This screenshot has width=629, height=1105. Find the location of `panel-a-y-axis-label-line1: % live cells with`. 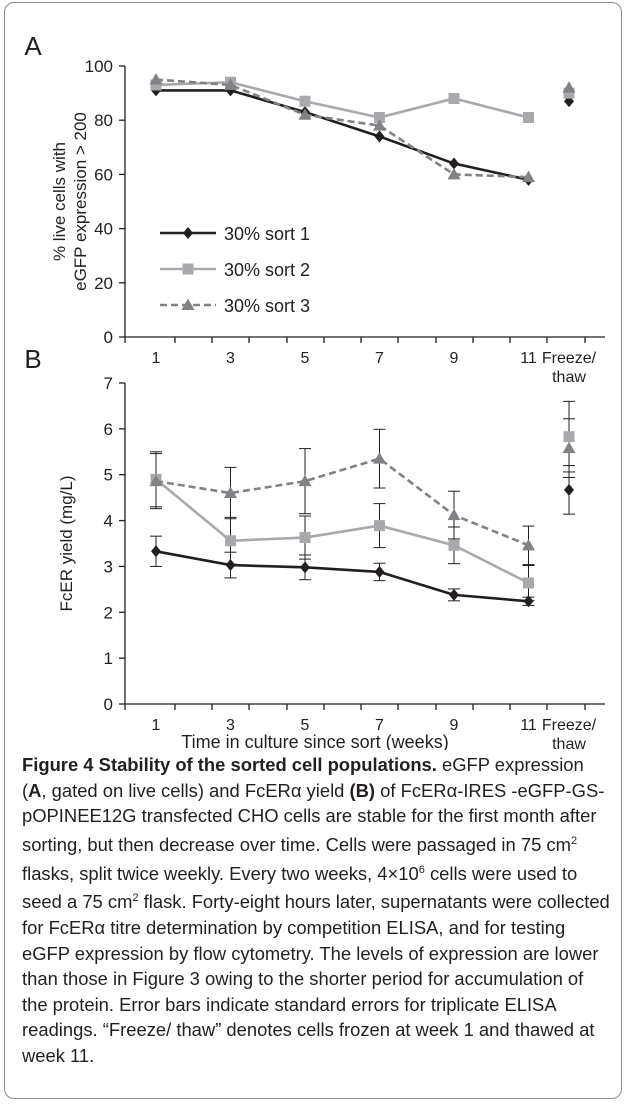

panel-a-y-axis-label-line1: % live cells with is located at coordinates (59, 201).